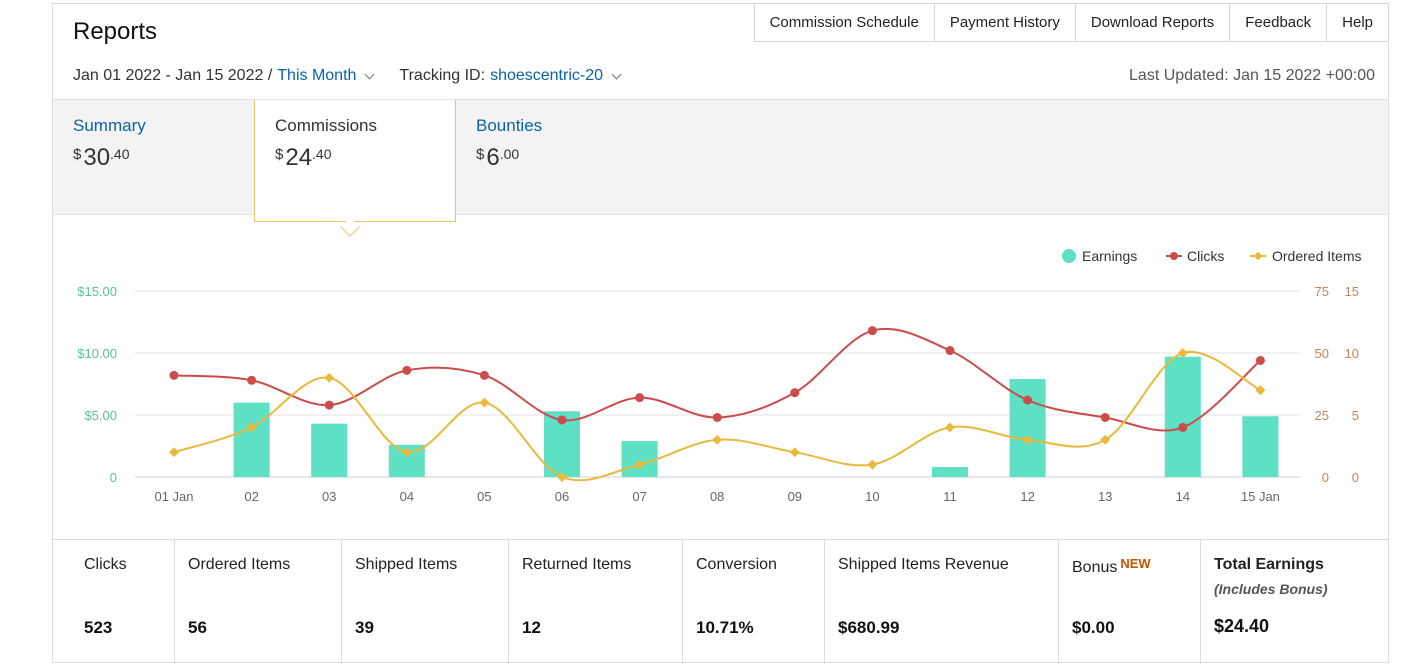 Image resolution: width=1421 pixels, height=664 pixels. Describe the element at coordinates (258, 602) in the screenshot. I see `stat-ordered-items: Ordered Items 56` at that location.